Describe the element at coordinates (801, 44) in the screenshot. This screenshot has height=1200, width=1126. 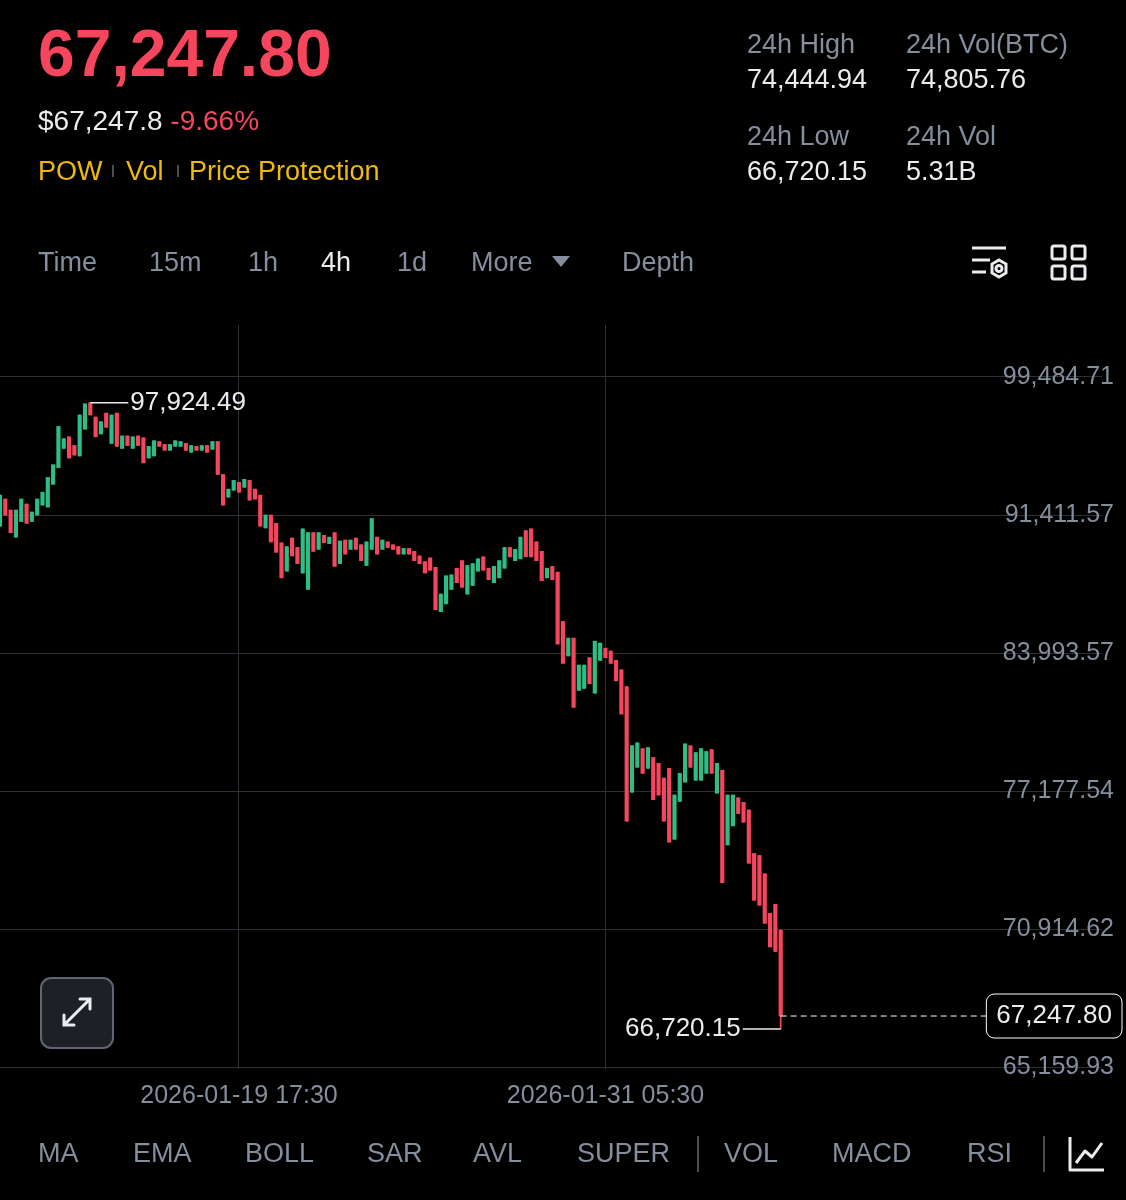
I see `text: 24h High` at that location.